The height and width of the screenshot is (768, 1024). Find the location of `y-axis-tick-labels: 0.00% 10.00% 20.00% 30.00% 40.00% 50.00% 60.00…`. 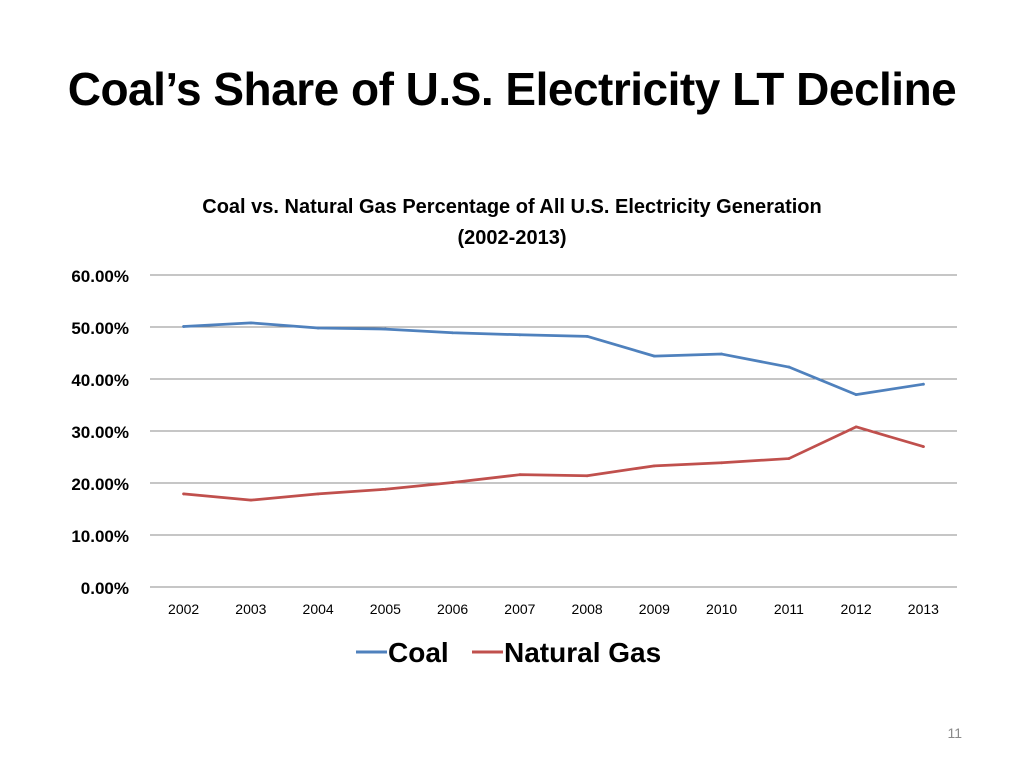

y-axis-tick-labels: 0.00% 10.00% 20.00% 30.00% 40.00% 50.00% 60.00… is located at coordinates (100, 432).